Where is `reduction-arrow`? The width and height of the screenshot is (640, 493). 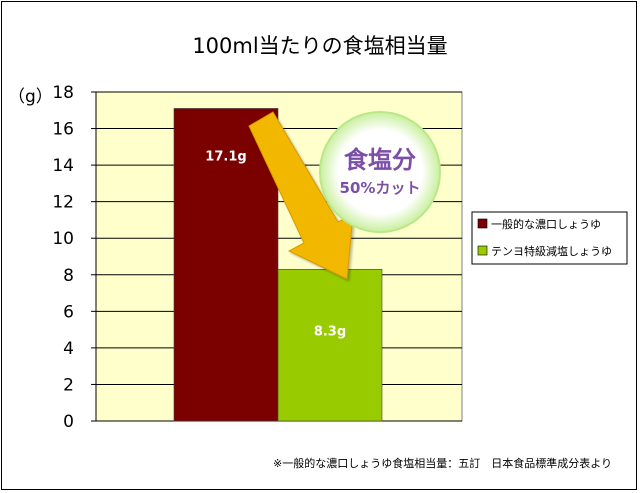 reduction-arrow is located at coordinates (301, 195).